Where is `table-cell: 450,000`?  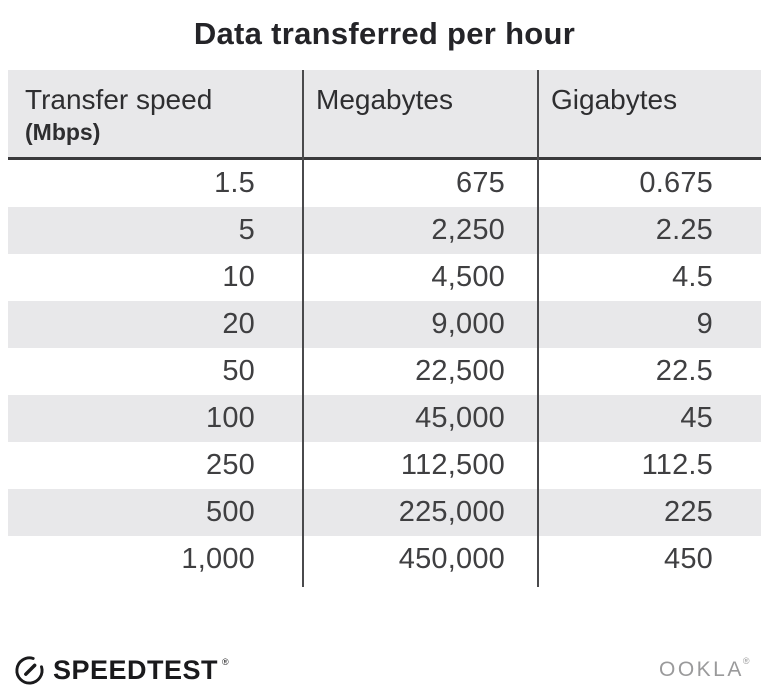 table-cell: 450,000 is located at coordinates (451, 559).